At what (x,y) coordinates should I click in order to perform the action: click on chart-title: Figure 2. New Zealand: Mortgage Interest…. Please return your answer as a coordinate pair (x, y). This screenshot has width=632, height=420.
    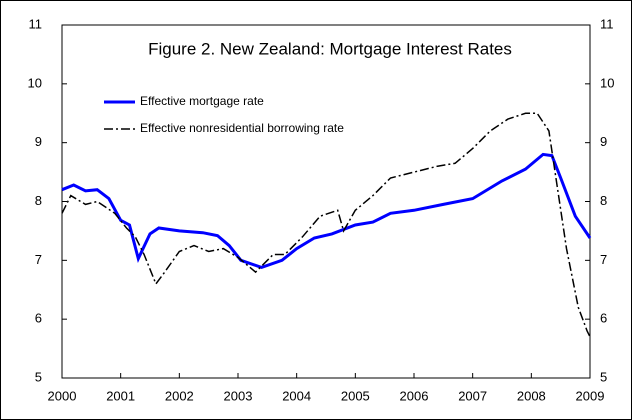
    Looking at the image, I should click on (330, 48).